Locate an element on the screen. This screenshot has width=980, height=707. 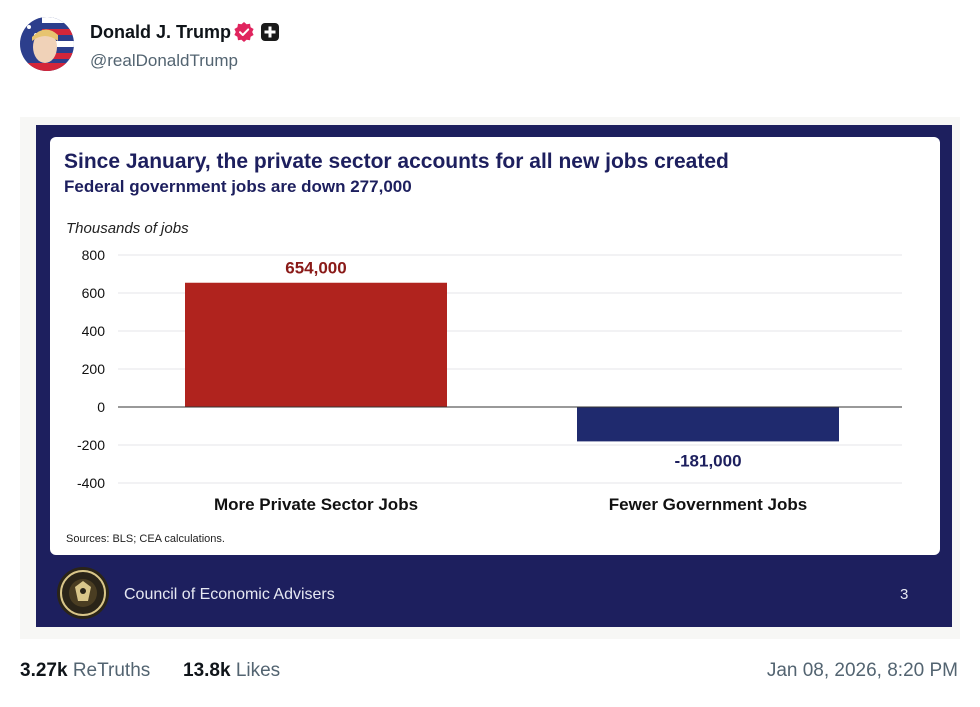
y-tick-label: 0 is located at coordinates (101, 407).